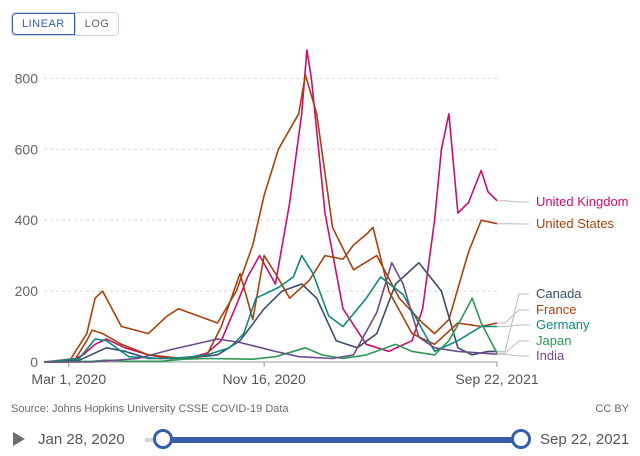 The width and height of the screenshot is (640, 456). Describe the element at coordinates (553, 340) in the screenshot. I see `series-label: Japan` at that location.